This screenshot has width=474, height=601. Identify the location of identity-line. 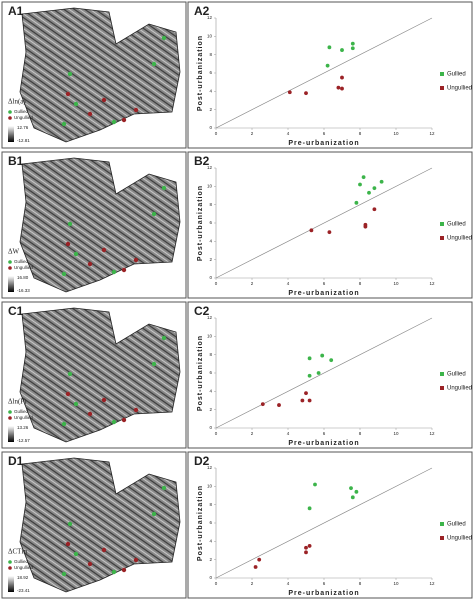
(324, 223).